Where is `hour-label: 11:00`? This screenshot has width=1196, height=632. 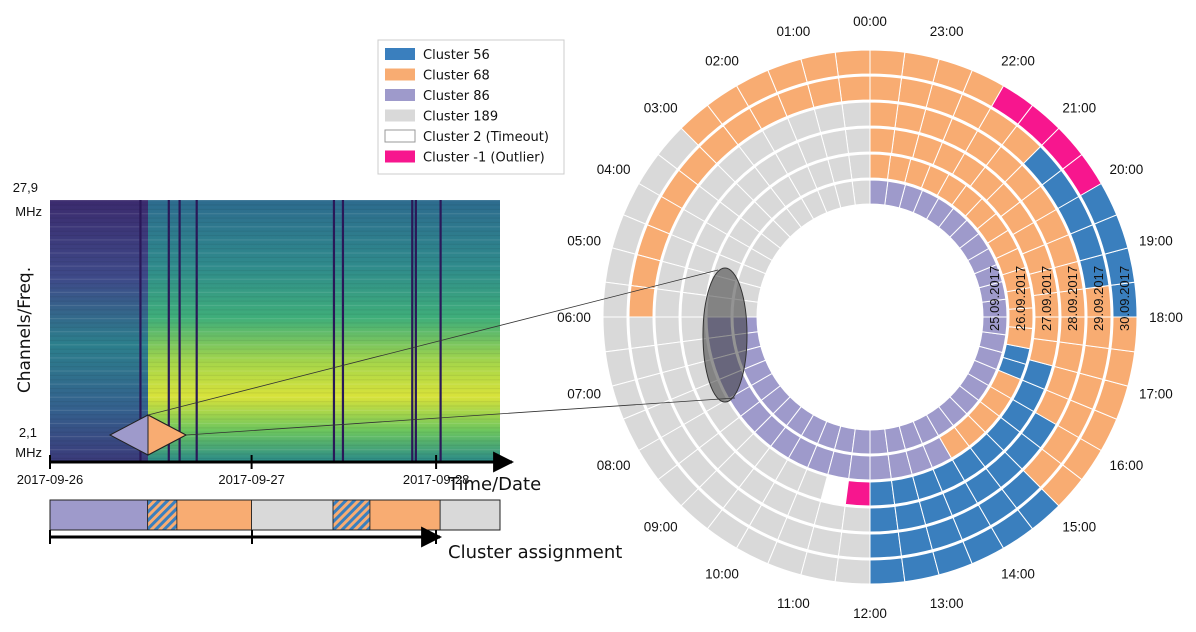
hour-label: 11:00 is located at coordinates (793, 603).